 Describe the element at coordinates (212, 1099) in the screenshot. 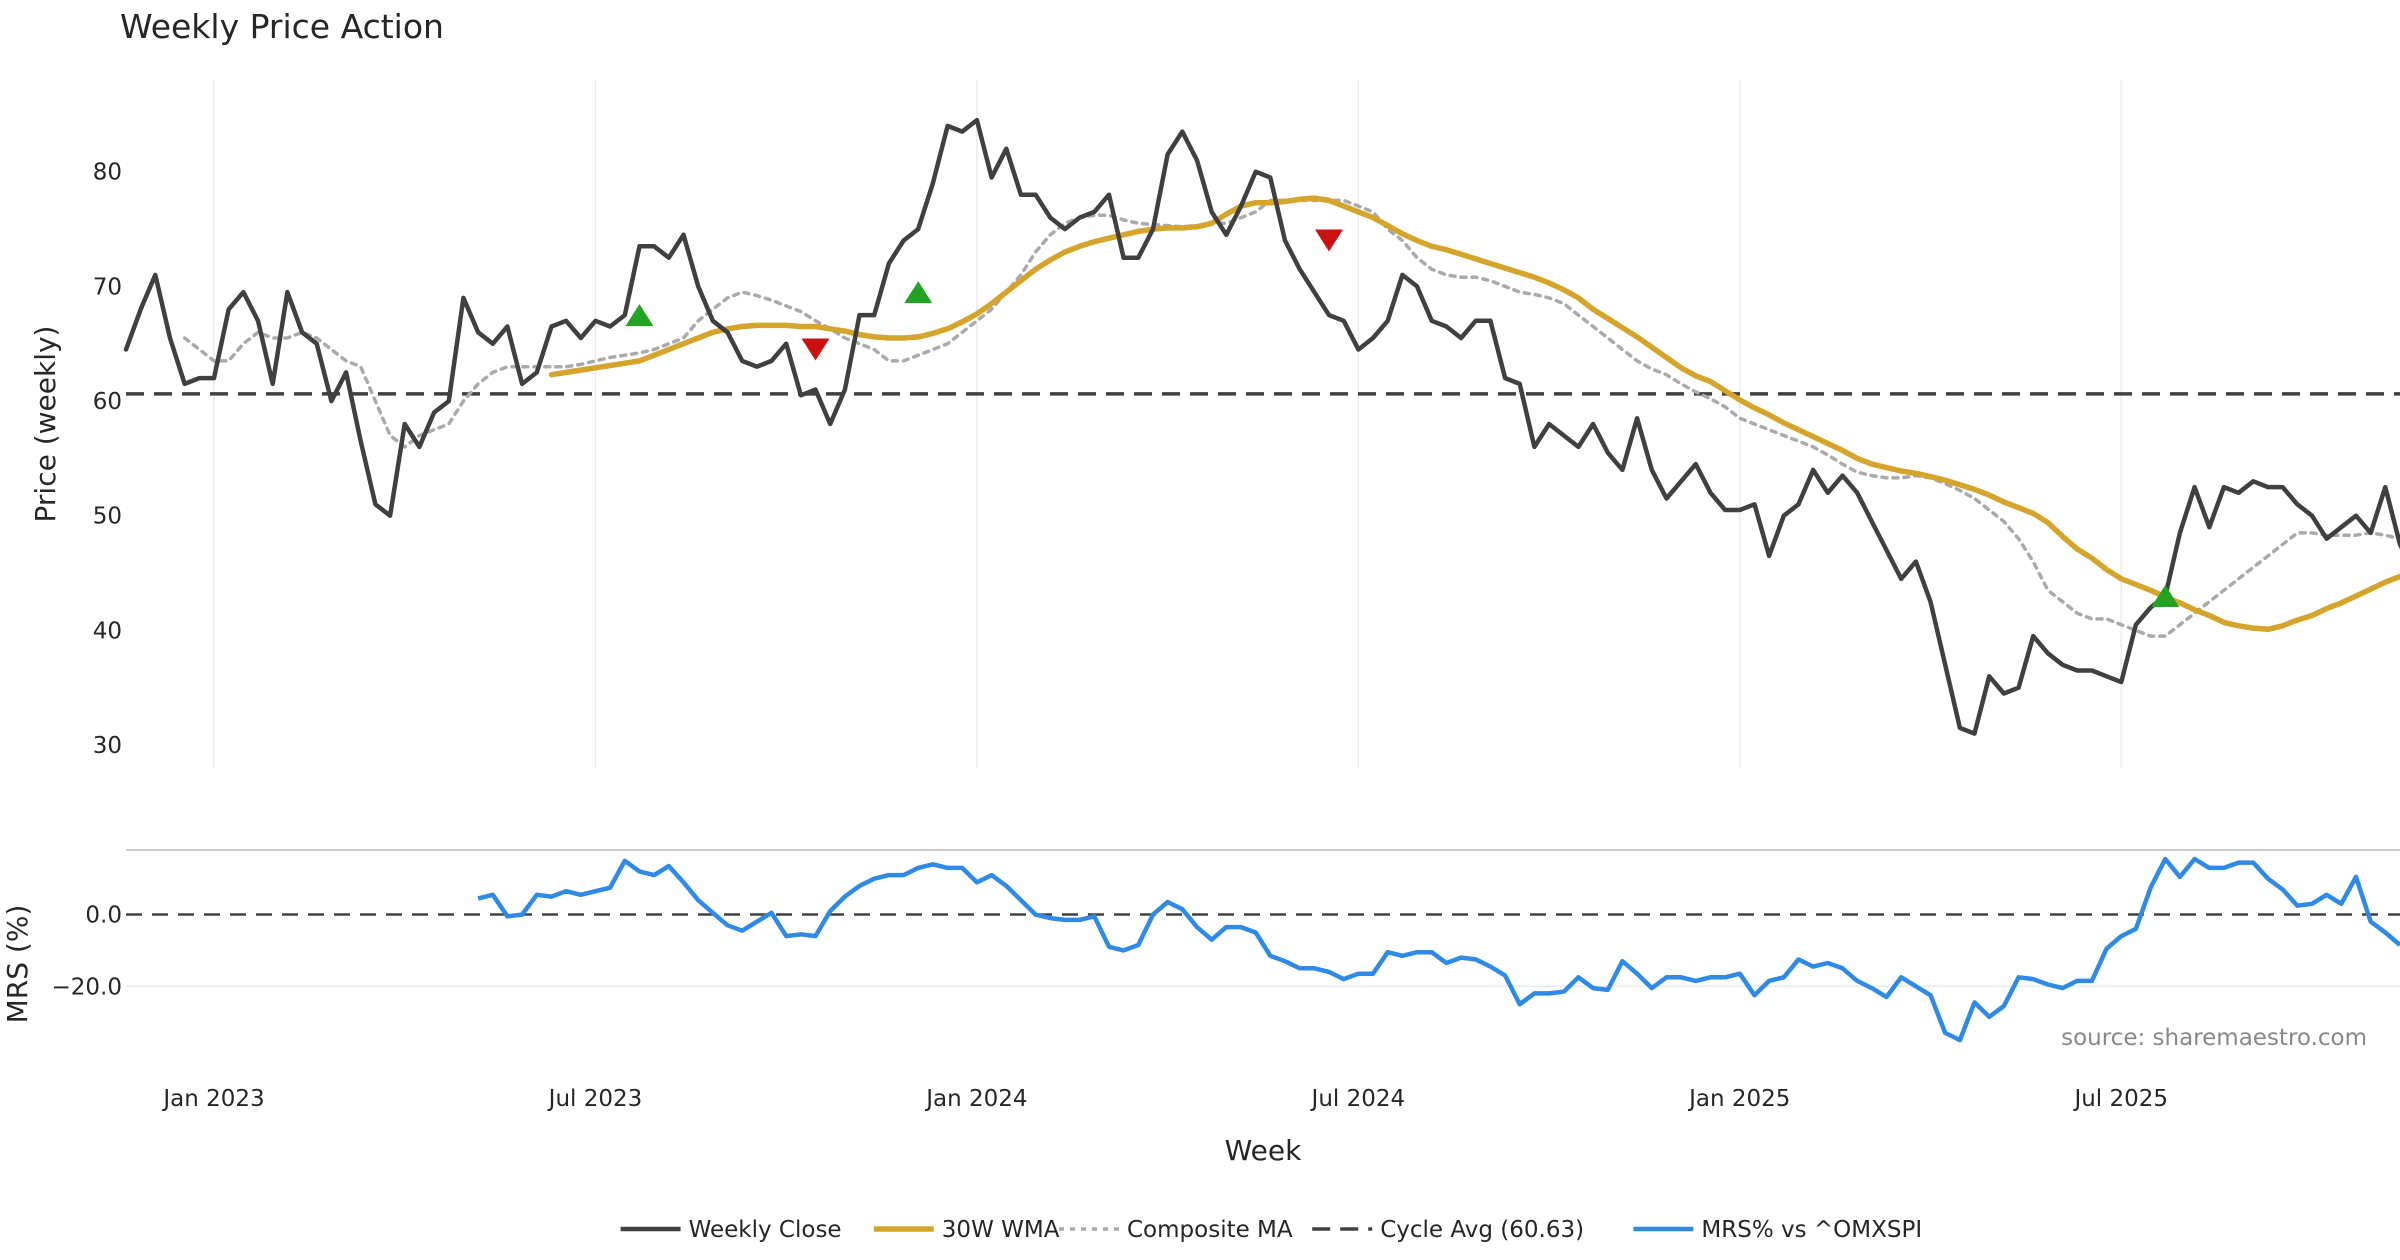

I see `xtick-0: Jan 2023` at that location.